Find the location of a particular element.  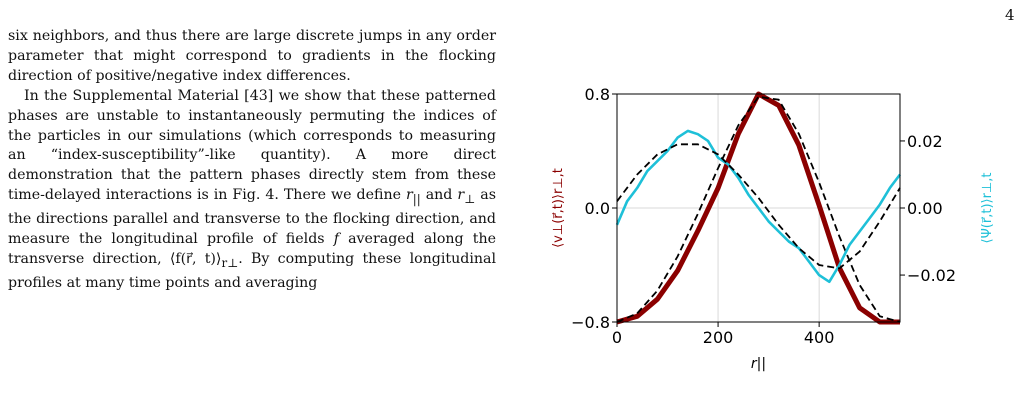

x-tick-label-1: 200 is located at coordinates (718, 337).